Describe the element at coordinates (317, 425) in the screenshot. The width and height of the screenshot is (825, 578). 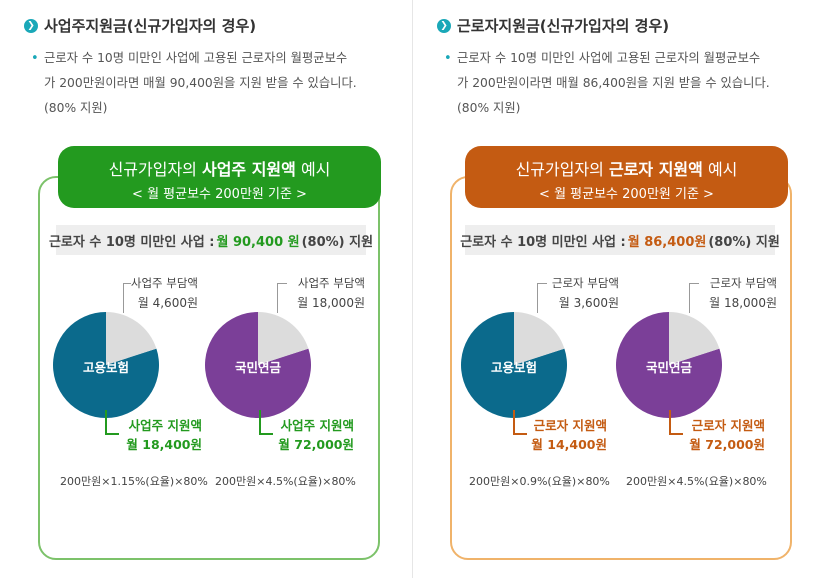
I see `employer-pension-support-label: 사업주 지원액` at that location.